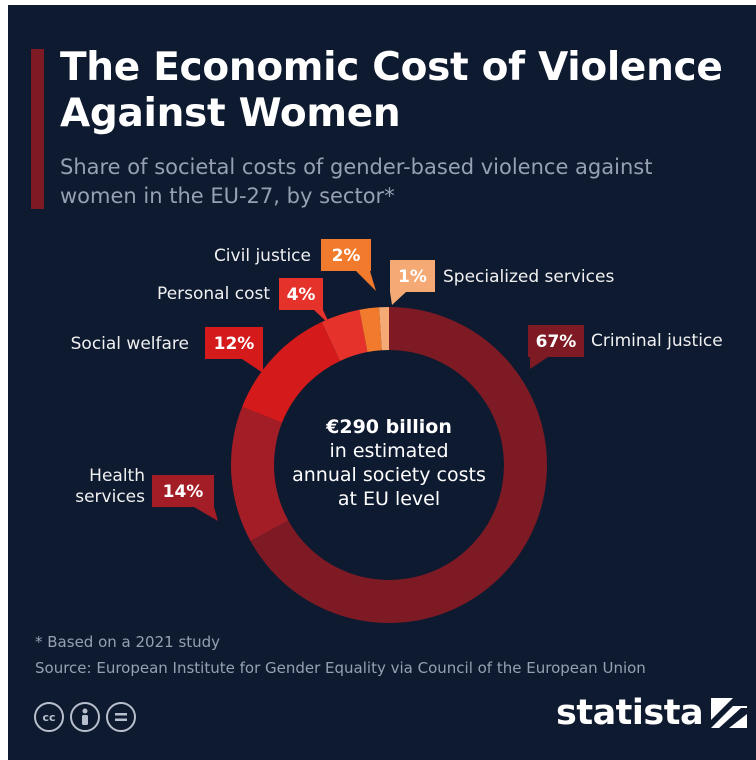 The image size is (756, 760). What do you see at coordinates (630, 713) in the screenshot?
I see `brand-name: statista` at bounding box center [630, 713].